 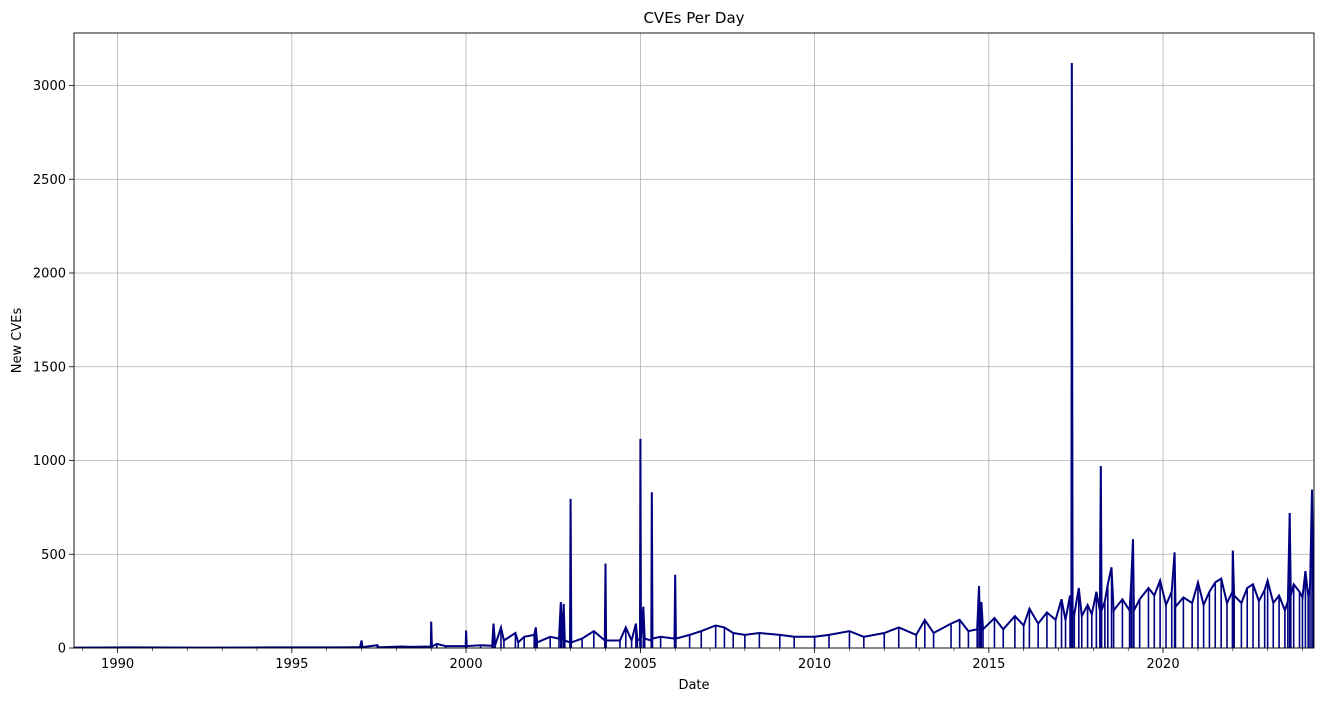 What do you see at coordinates (49, 274) in the screenshot?
I see `y-tick-label: 2000` at bounding box center [49, 274].